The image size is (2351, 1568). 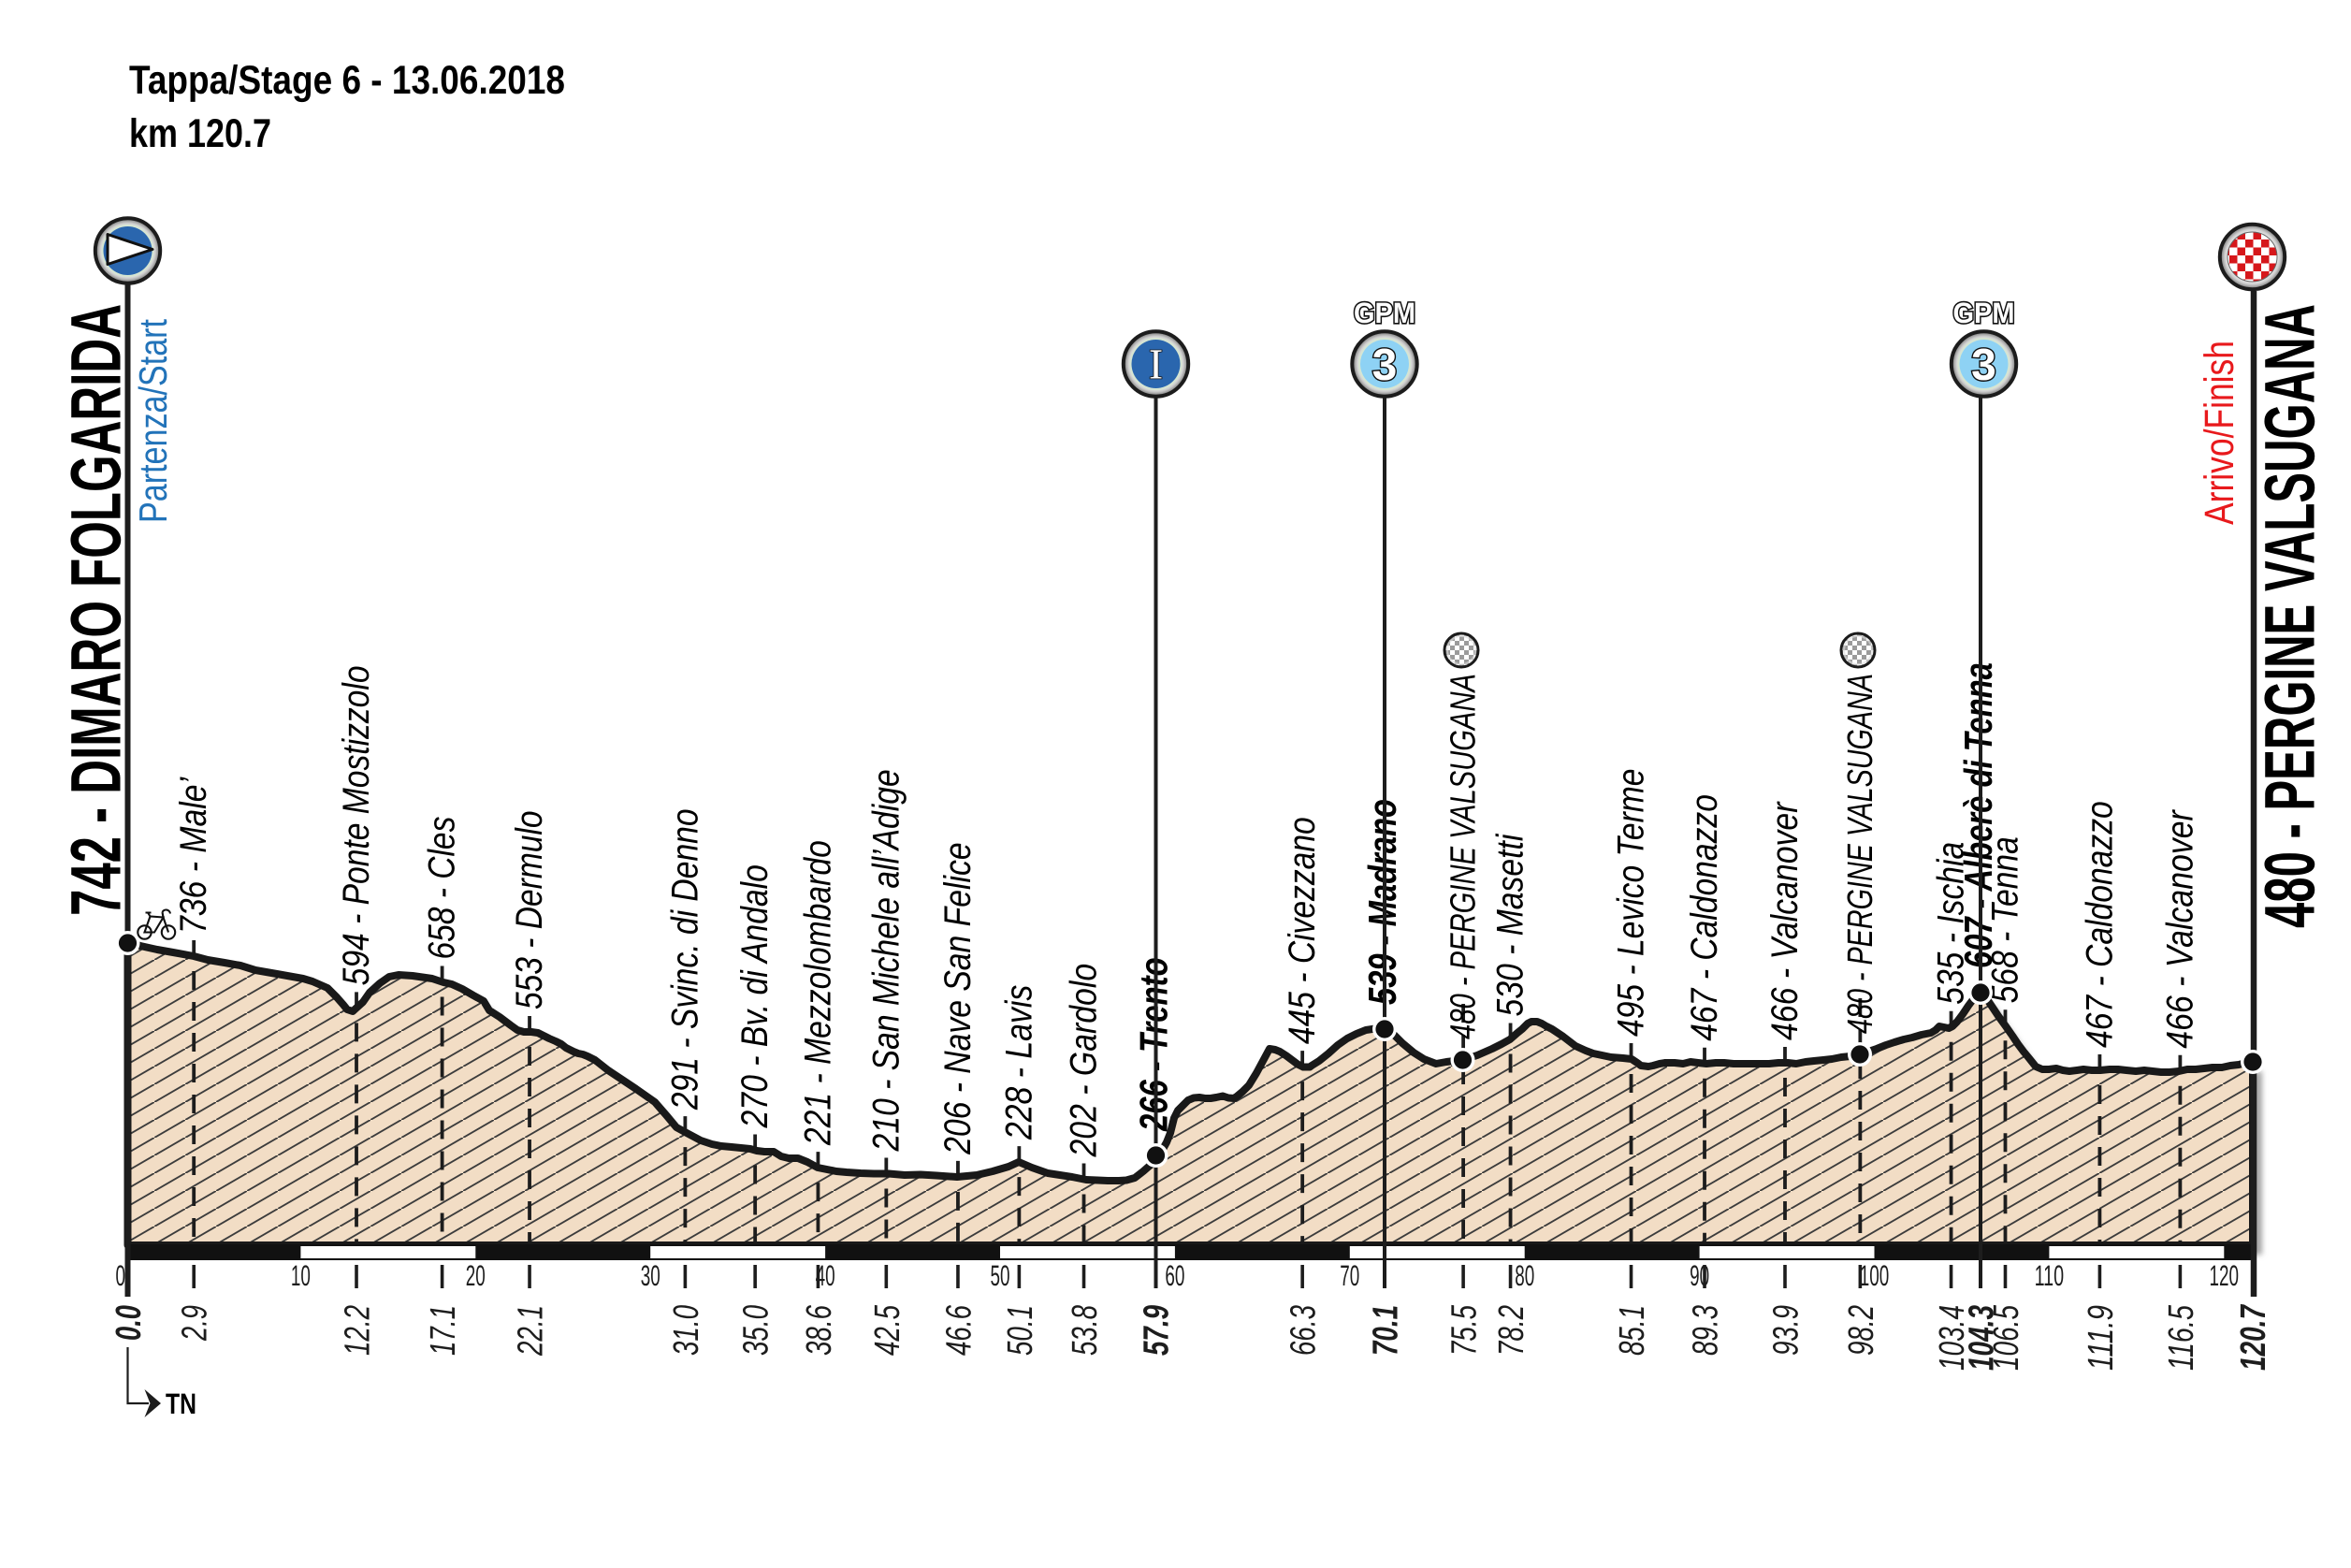 I want to click on svg-text: 35.0, so click(x=756, y=1331).